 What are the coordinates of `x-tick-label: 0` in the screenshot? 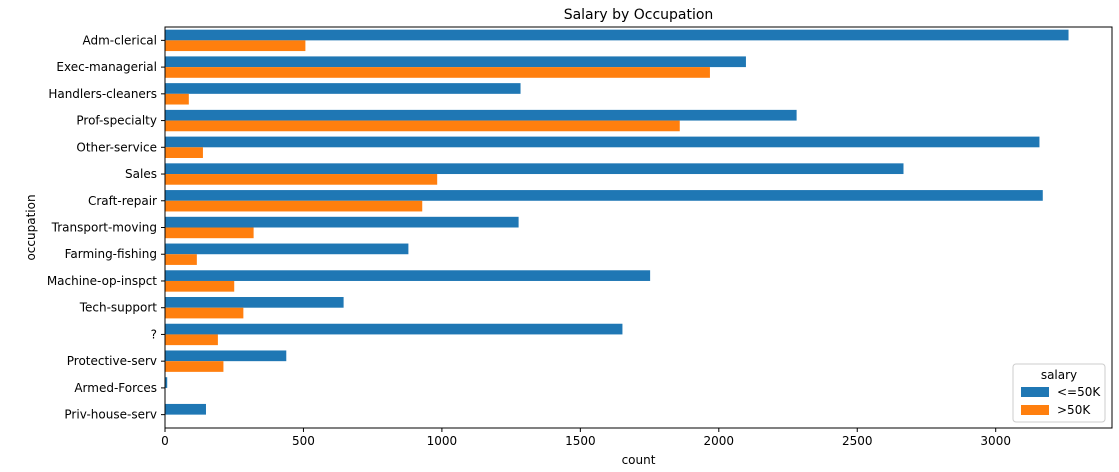 It's located at (165, 441).